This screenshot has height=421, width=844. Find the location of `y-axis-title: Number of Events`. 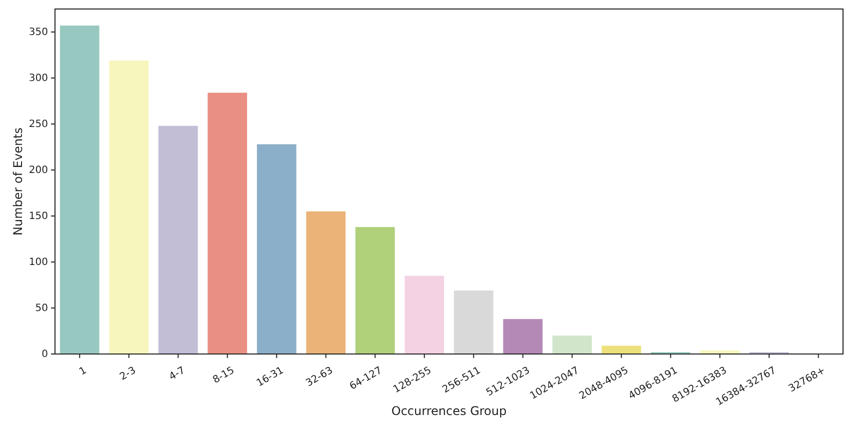

y-axis-title: Number of Events is located at coordinates (18, 181).